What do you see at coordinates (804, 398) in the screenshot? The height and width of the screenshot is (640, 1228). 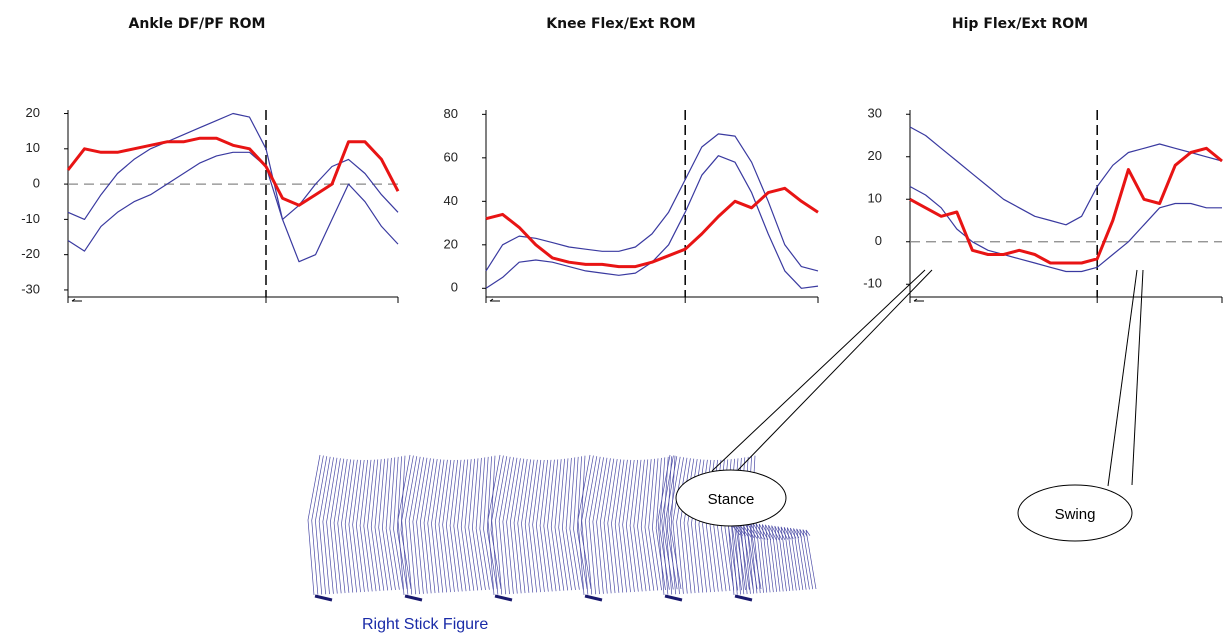 I see `stance-callout: Stance` at bounding box center [804, 398].